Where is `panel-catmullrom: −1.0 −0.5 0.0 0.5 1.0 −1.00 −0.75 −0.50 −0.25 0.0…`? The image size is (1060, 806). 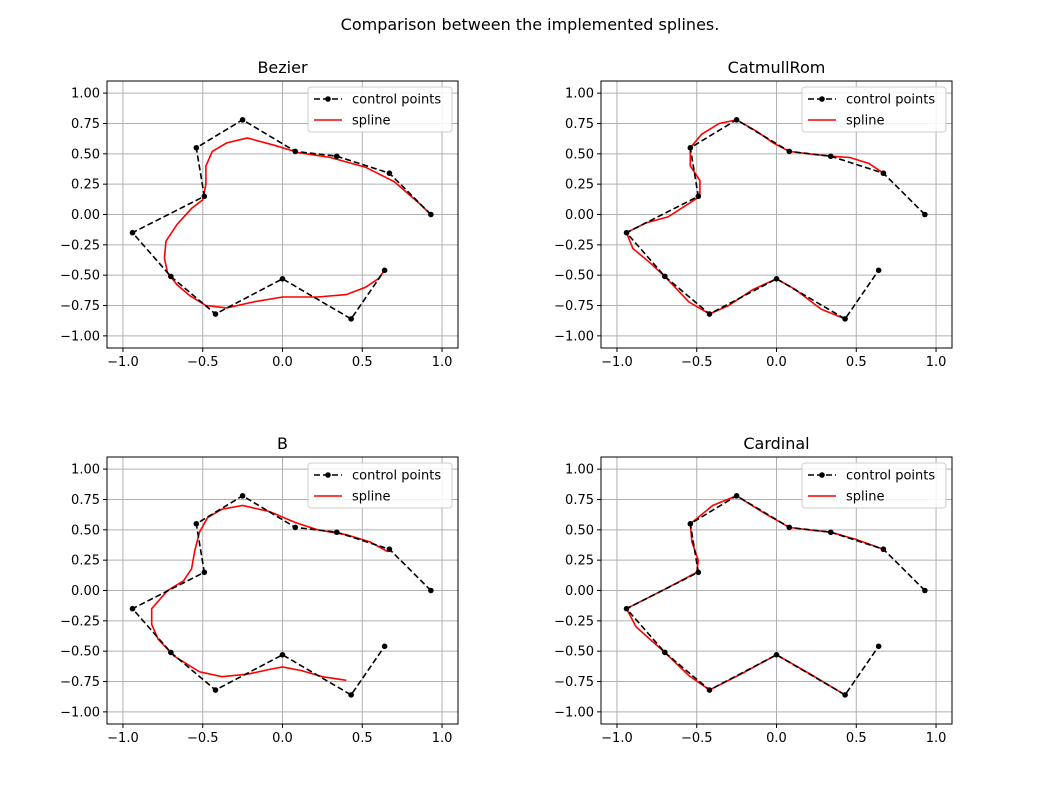
panel-catmullrom: −1.0 −0.5 0.0 0.5 1.0 −1.00 −0.75 −0.50 −0.25 0.0… is located at coordinates (753, 214).